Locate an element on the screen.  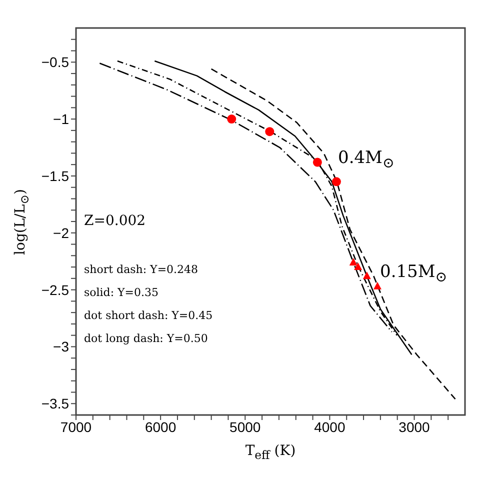
x-tick-label: 5000 is located at coordinates (245, 426).